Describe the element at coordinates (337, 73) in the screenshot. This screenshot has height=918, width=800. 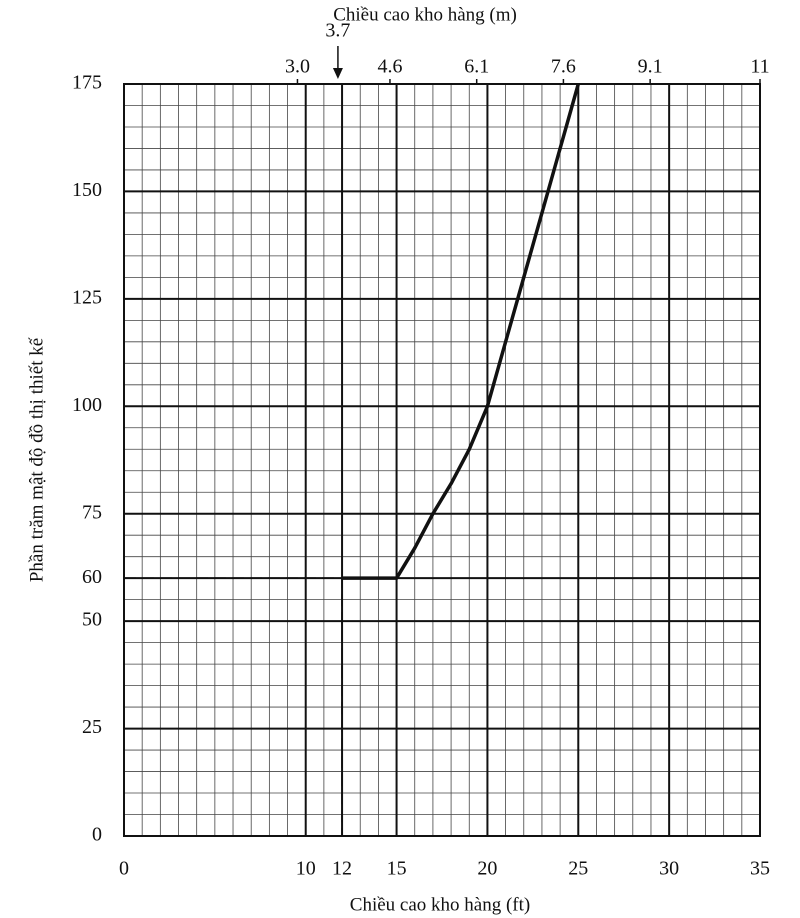
I see `x2-marker-arrowhead` at that location.